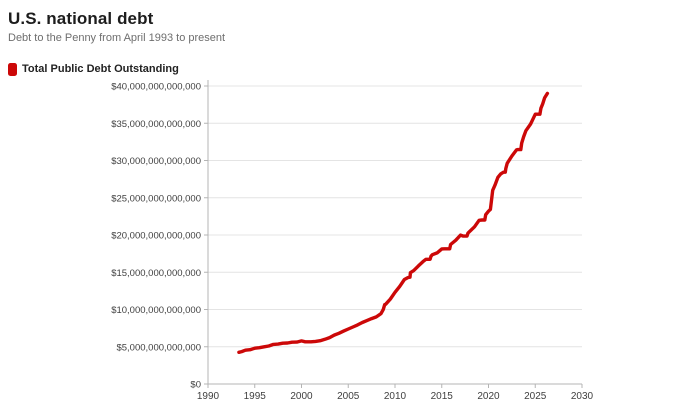  What do you see at coordinates (156, 236) in the screenshot?
I see `y-tick-label: $20,000,000,000,000` at bounding box center [156, 236].